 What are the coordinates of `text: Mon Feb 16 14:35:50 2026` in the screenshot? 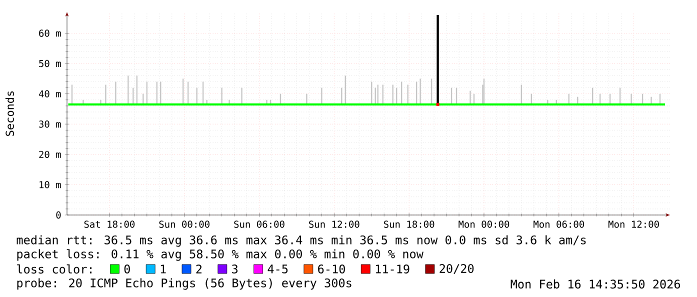 It's located at (595, 284).